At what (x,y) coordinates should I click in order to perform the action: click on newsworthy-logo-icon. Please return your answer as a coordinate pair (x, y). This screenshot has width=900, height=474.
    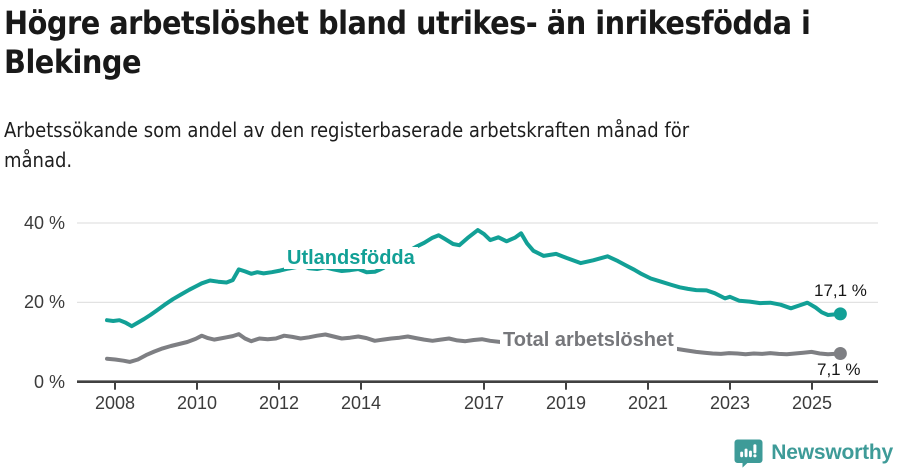
    Looking at the image, I should click on (748, 453).